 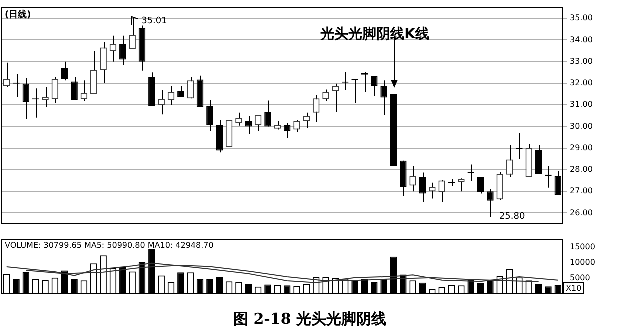 I want to click on chart-subtitle: (日线), so click(x=18, y=15).